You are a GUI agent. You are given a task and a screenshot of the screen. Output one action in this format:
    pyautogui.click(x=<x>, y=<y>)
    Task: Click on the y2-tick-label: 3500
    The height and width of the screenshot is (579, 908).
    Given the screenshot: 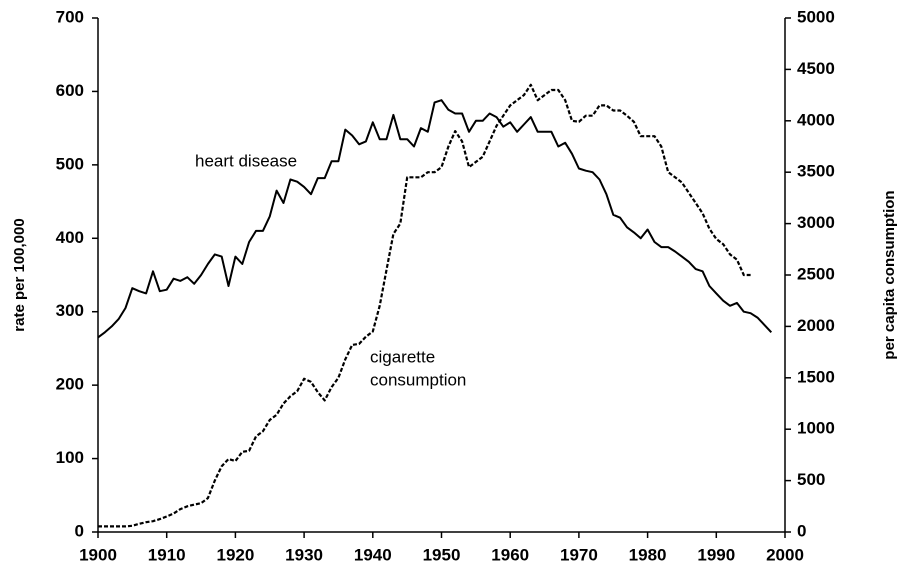 What is the action you would take?
    pyautogui.click(x=816, y=171)
    